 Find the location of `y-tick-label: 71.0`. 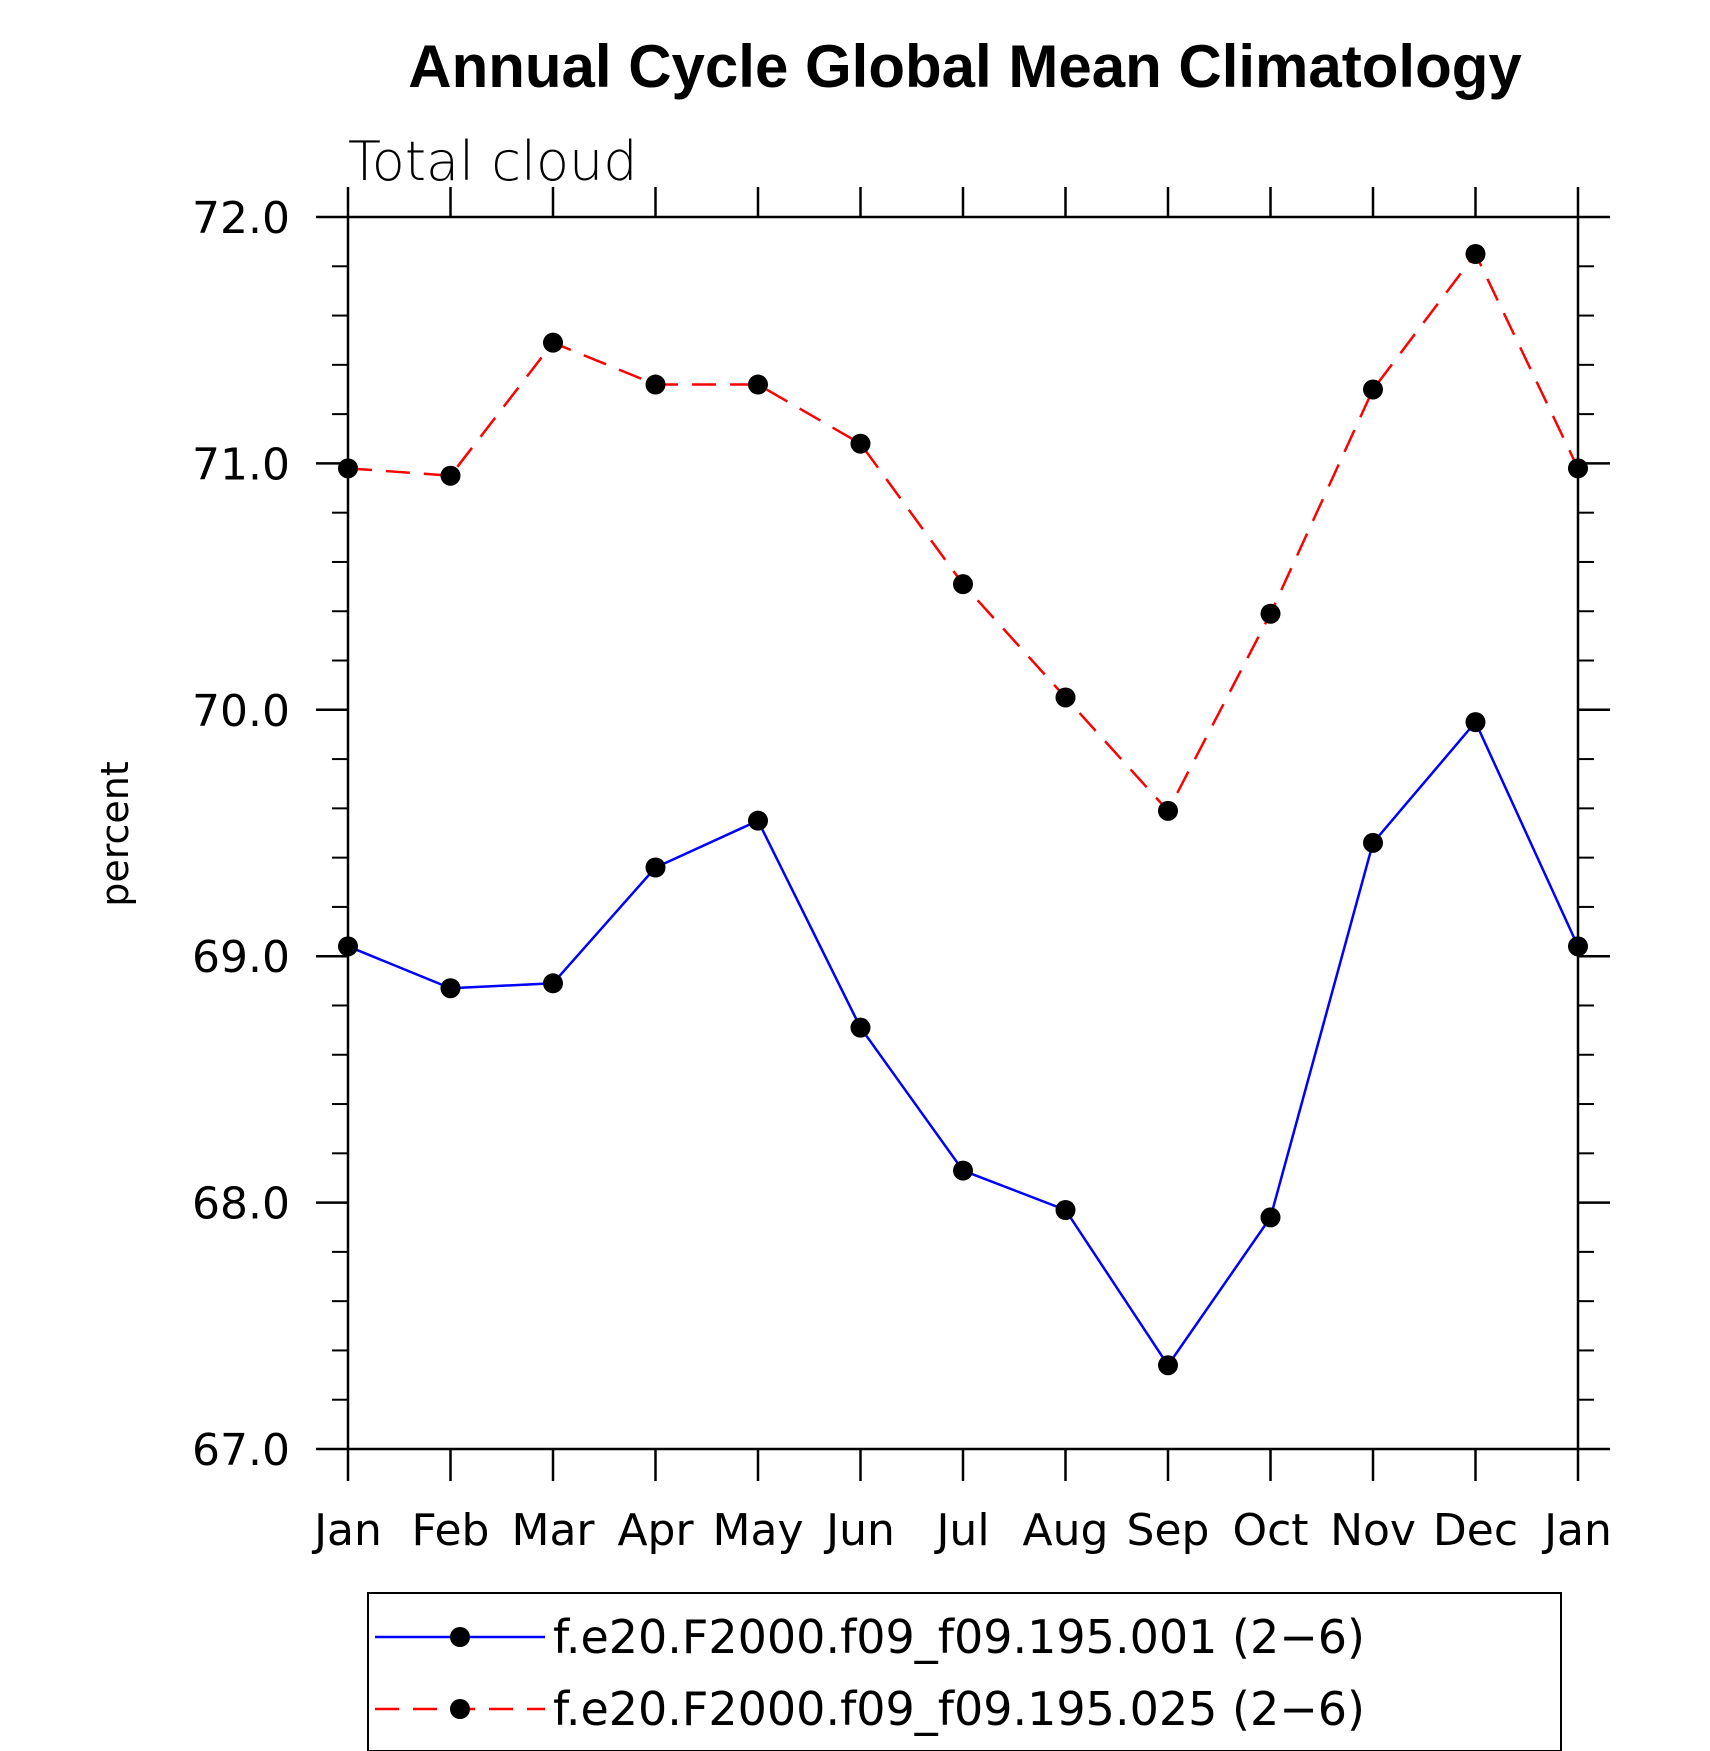

y-tick-label: 71.0 is located at coordinates (241, 464).